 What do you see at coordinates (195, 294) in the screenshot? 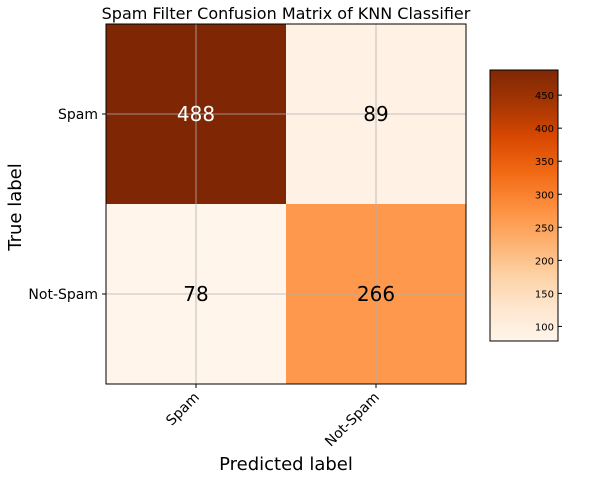
I see `cell-value-label: 78` at bounding box center [195, 294].